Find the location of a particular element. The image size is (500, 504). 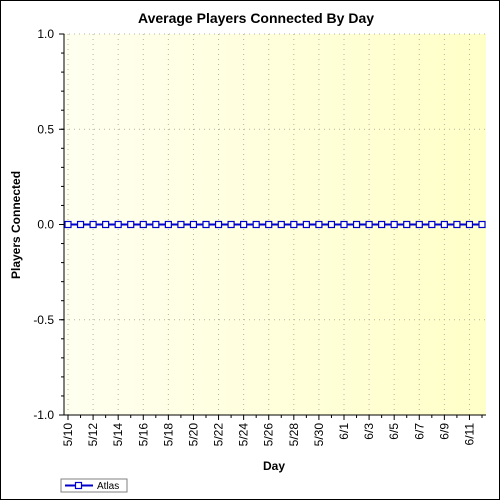

x-tick-label: 6/5 is located at coordinates (394, 431).